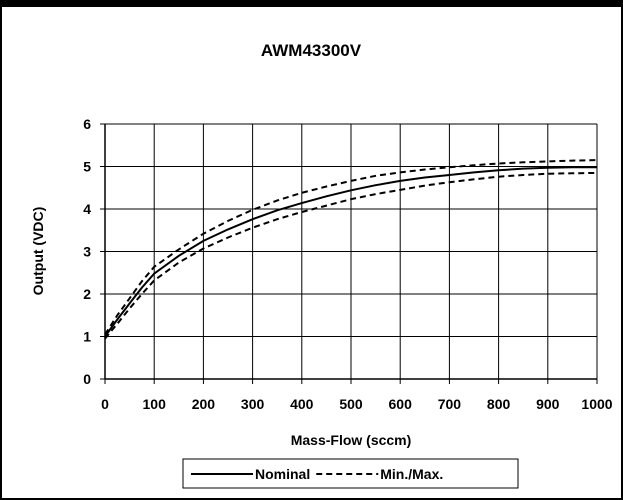 The width and height of the screenshot is (623, 500). I want to click on y-tick-label: 5, so click(87, 167).